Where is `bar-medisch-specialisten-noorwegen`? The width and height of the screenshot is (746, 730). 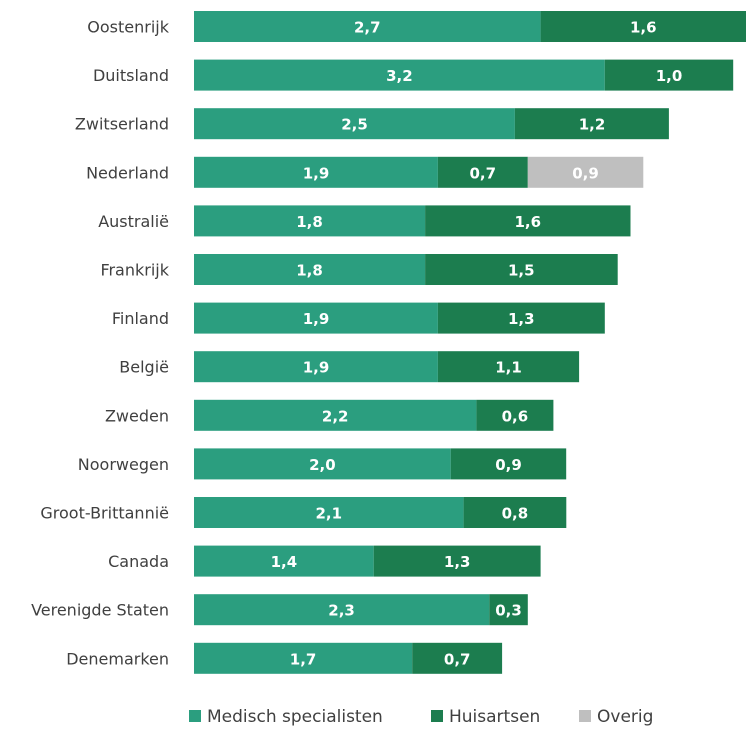
bar-medisch-specialisten-noorwegen is located at coordinates (322, 464).